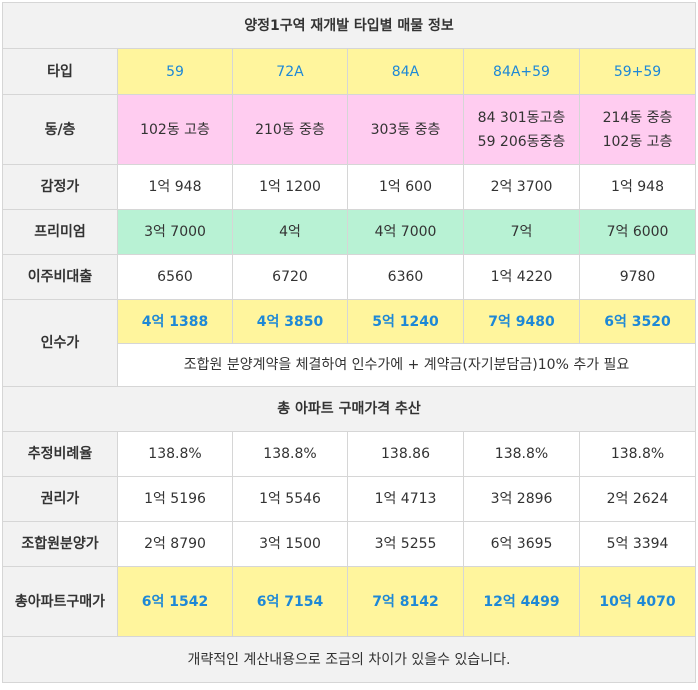 The image size is (698, 690). What do you see at coordinates (60, 544) in the screenshot?
I see `row-label-member-price: 조합원분양가` at bounding box center [60, 544].